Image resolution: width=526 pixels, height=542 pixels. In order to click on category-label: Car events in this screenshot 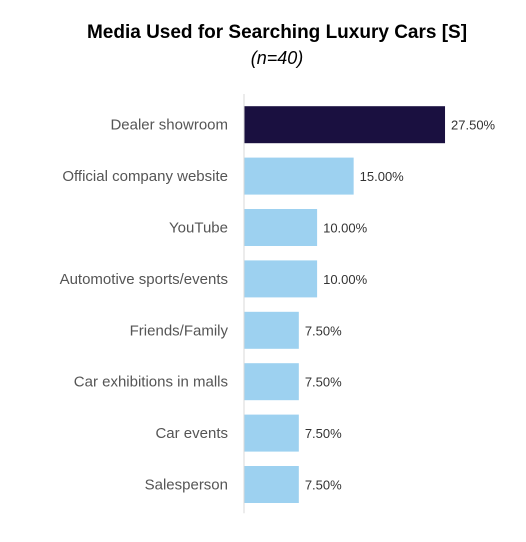, I will do `click(191, 433)`.